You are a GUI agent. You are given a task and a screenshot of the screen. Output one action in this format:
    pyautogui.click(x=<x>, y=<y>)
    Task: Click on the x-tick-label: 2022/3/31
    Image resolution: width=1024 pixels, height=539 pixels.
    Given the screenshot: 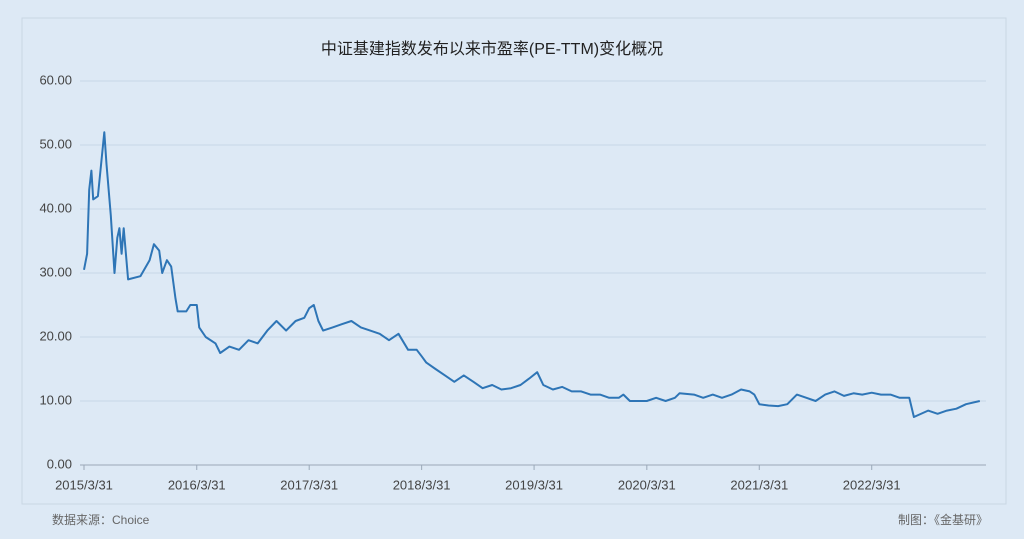 What is the action you would take?
    pyautogui.click(x=872, y=484)
    